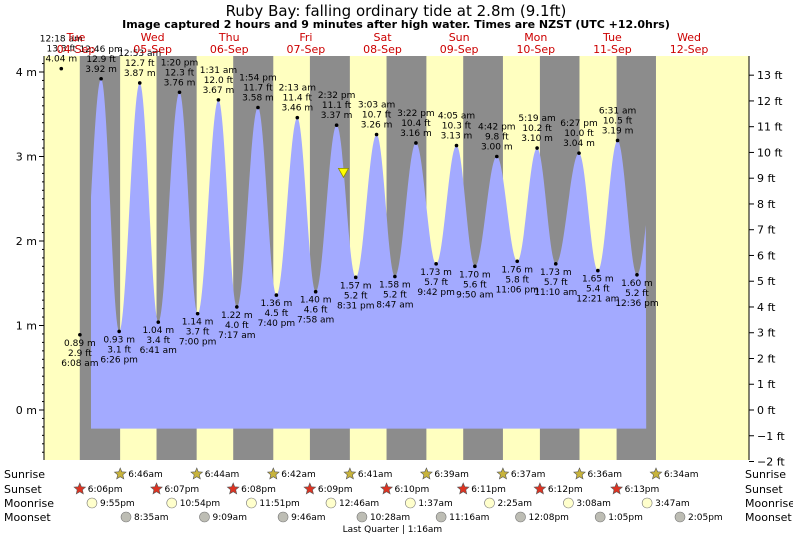 This screenshot has width=793, height=537. I want to click on day-date: 11-Sep, so click(612, 49).